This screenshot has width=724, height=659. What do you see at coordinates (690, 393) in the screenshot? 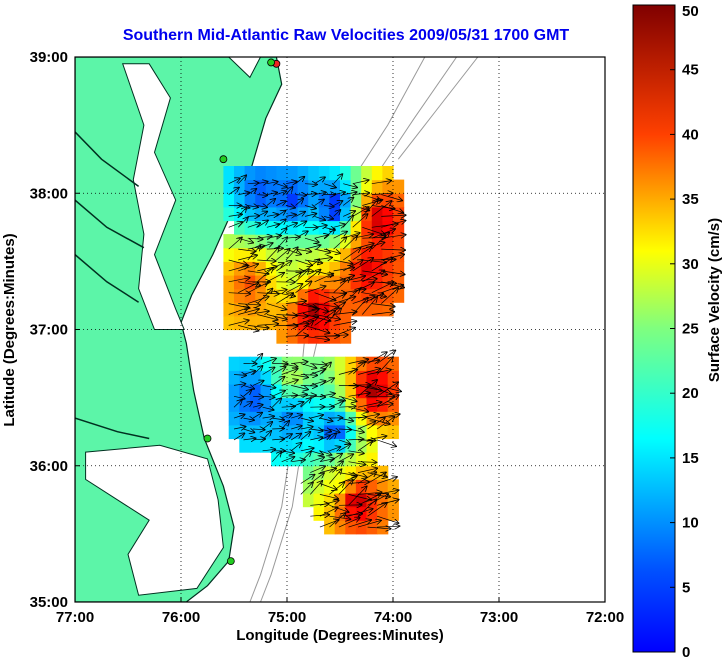
I see `colorbar-tick-label: 20` at bounding box center [690, 393].